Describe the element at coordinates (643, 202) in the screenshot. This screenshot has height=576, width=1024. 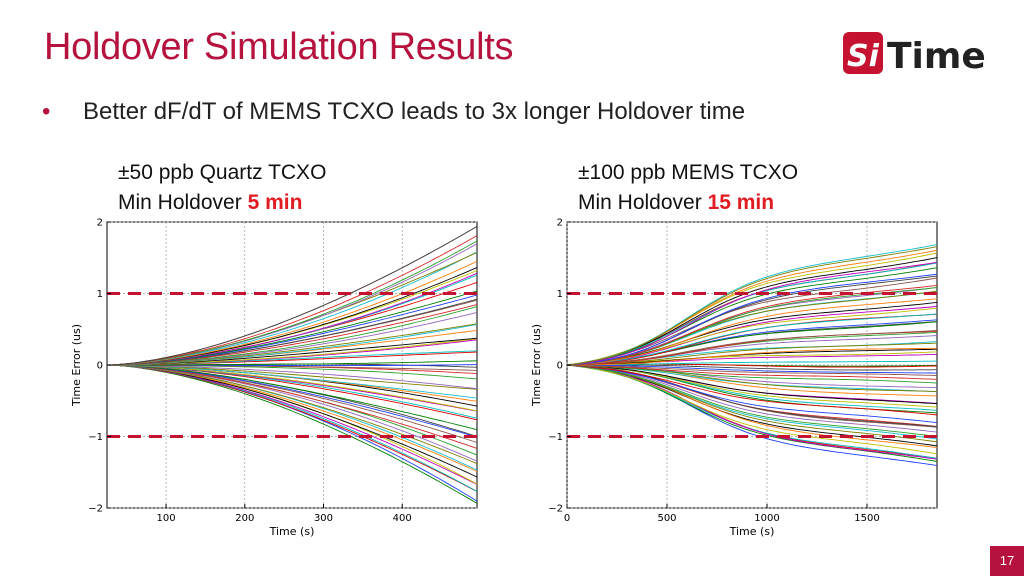
I see `right-caption-prefix: Min Holdover` at that location.